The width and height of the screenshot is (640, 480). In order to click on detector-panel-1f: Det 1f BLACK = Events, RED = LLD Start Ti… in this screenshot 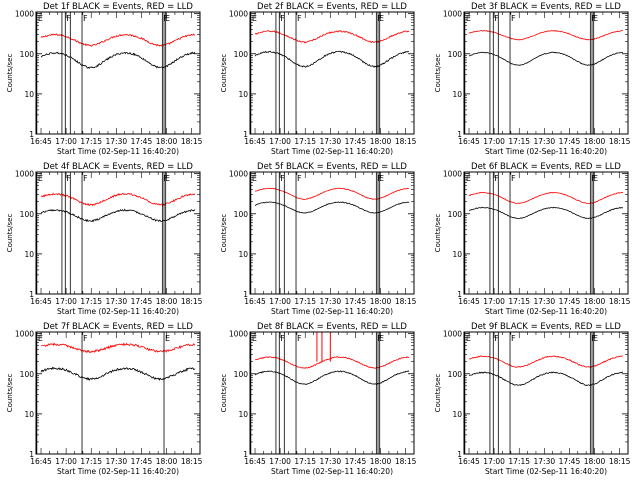, I will do `click(104, 79)`.